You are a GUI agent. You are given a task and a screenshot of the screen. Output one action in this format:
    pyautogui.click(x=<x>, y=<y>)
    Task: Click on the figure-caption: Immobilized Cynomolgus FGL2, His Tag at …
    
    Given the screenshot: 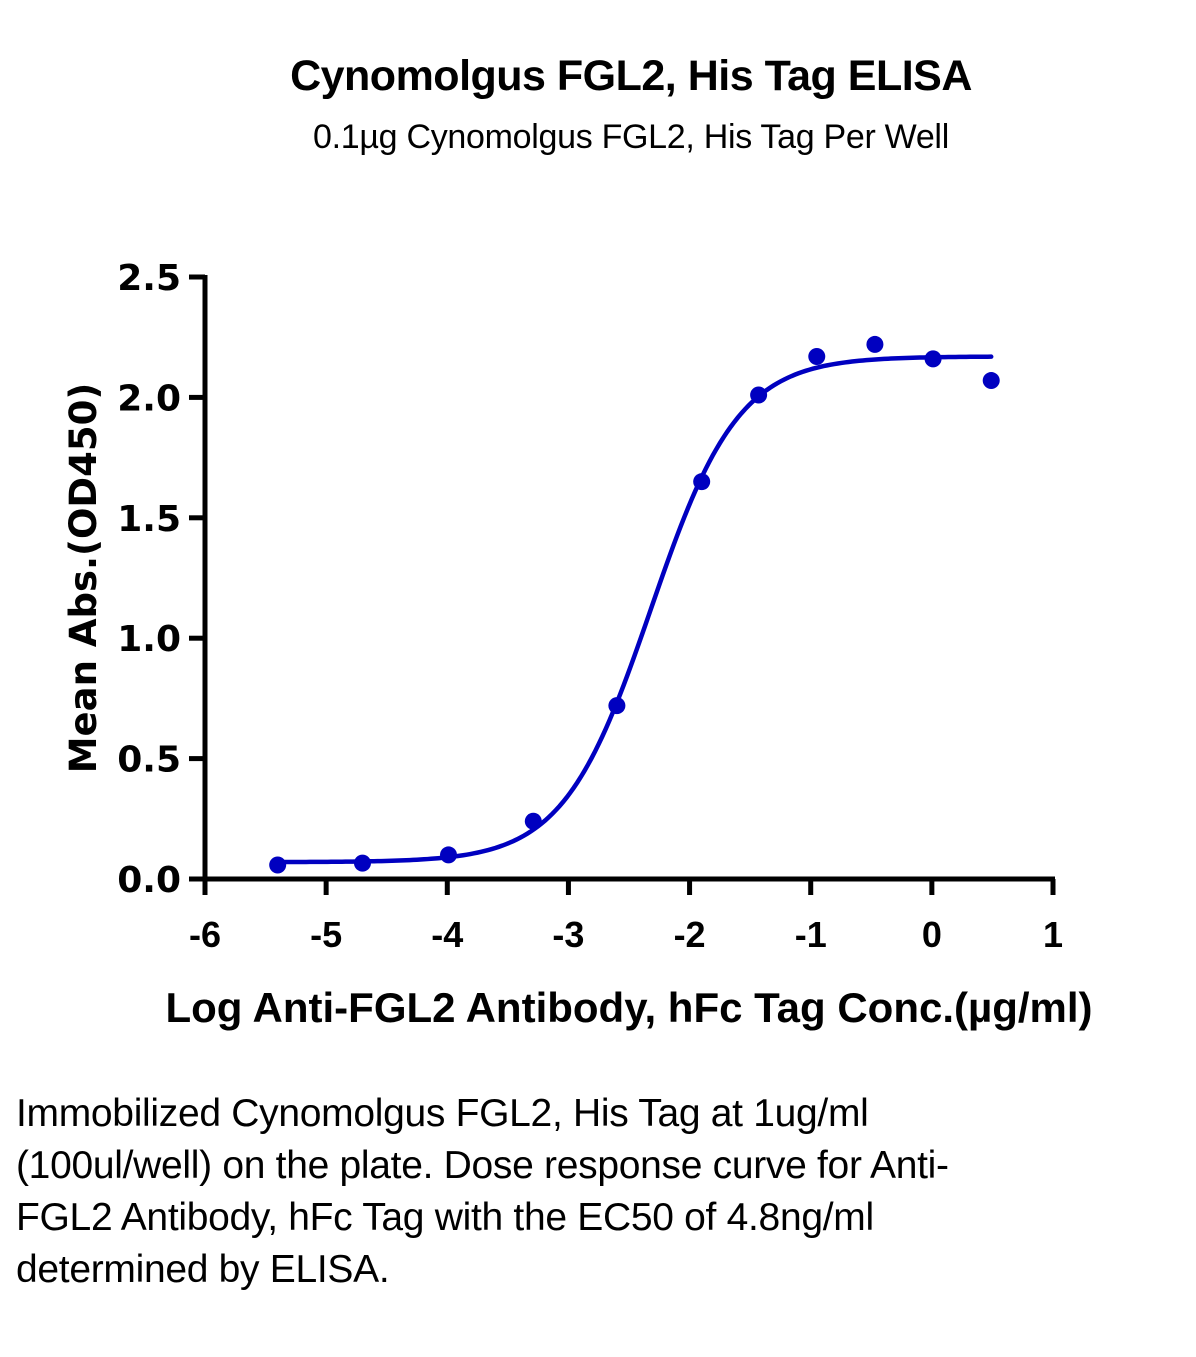 What is the action you would take?
    pyautogui.click(x=482, y=1191)
    